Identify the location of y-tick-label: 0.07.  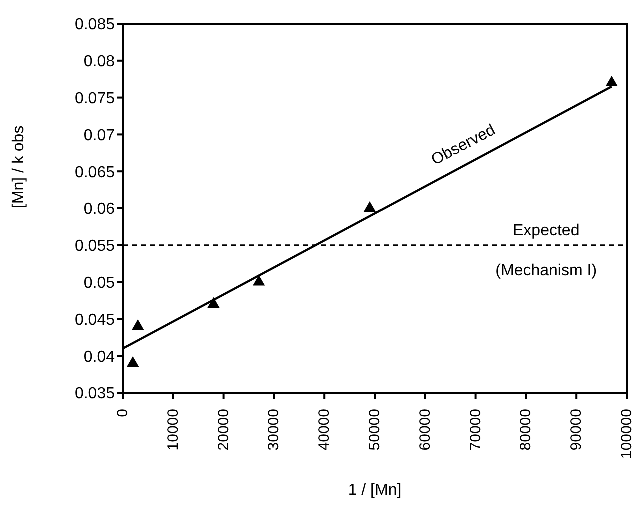
(100, 135).